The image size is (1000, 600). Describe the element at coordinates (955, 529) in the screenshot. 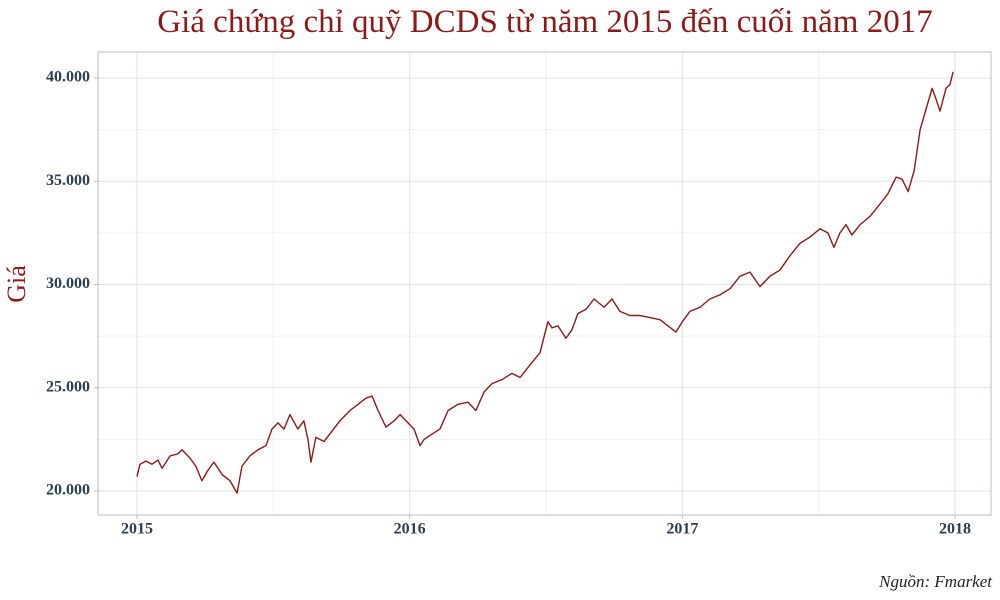

I see `x-tick-label: 2018` at that location.